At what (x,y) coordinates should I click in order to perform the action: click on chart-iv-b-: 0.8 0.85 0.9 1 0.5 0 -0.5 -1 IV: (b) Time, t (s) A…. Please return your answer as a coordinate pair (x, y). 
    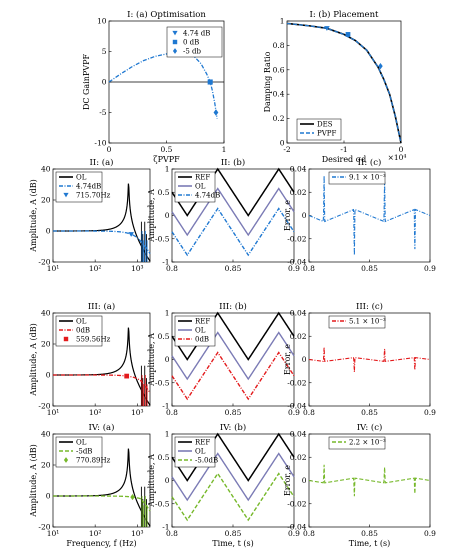
    Looking at the image, I should click on (223, 485).